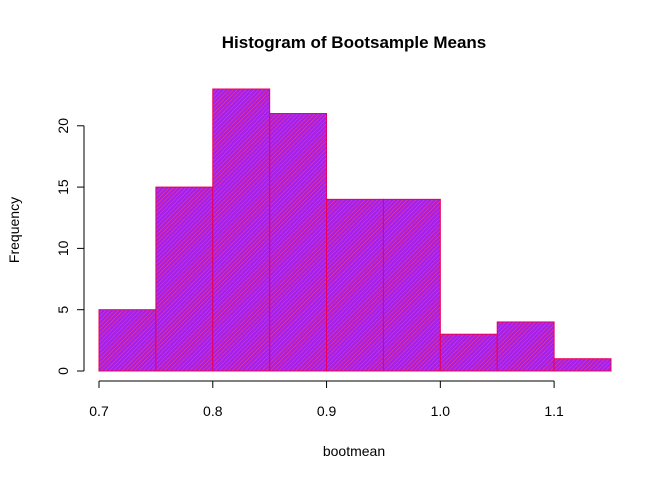 The image size is (672, 480). What do you see at coordinates (213, 411) in the screenshot?
I see `x-tick-label-1: 0.8` at bounding box center [213, 411].